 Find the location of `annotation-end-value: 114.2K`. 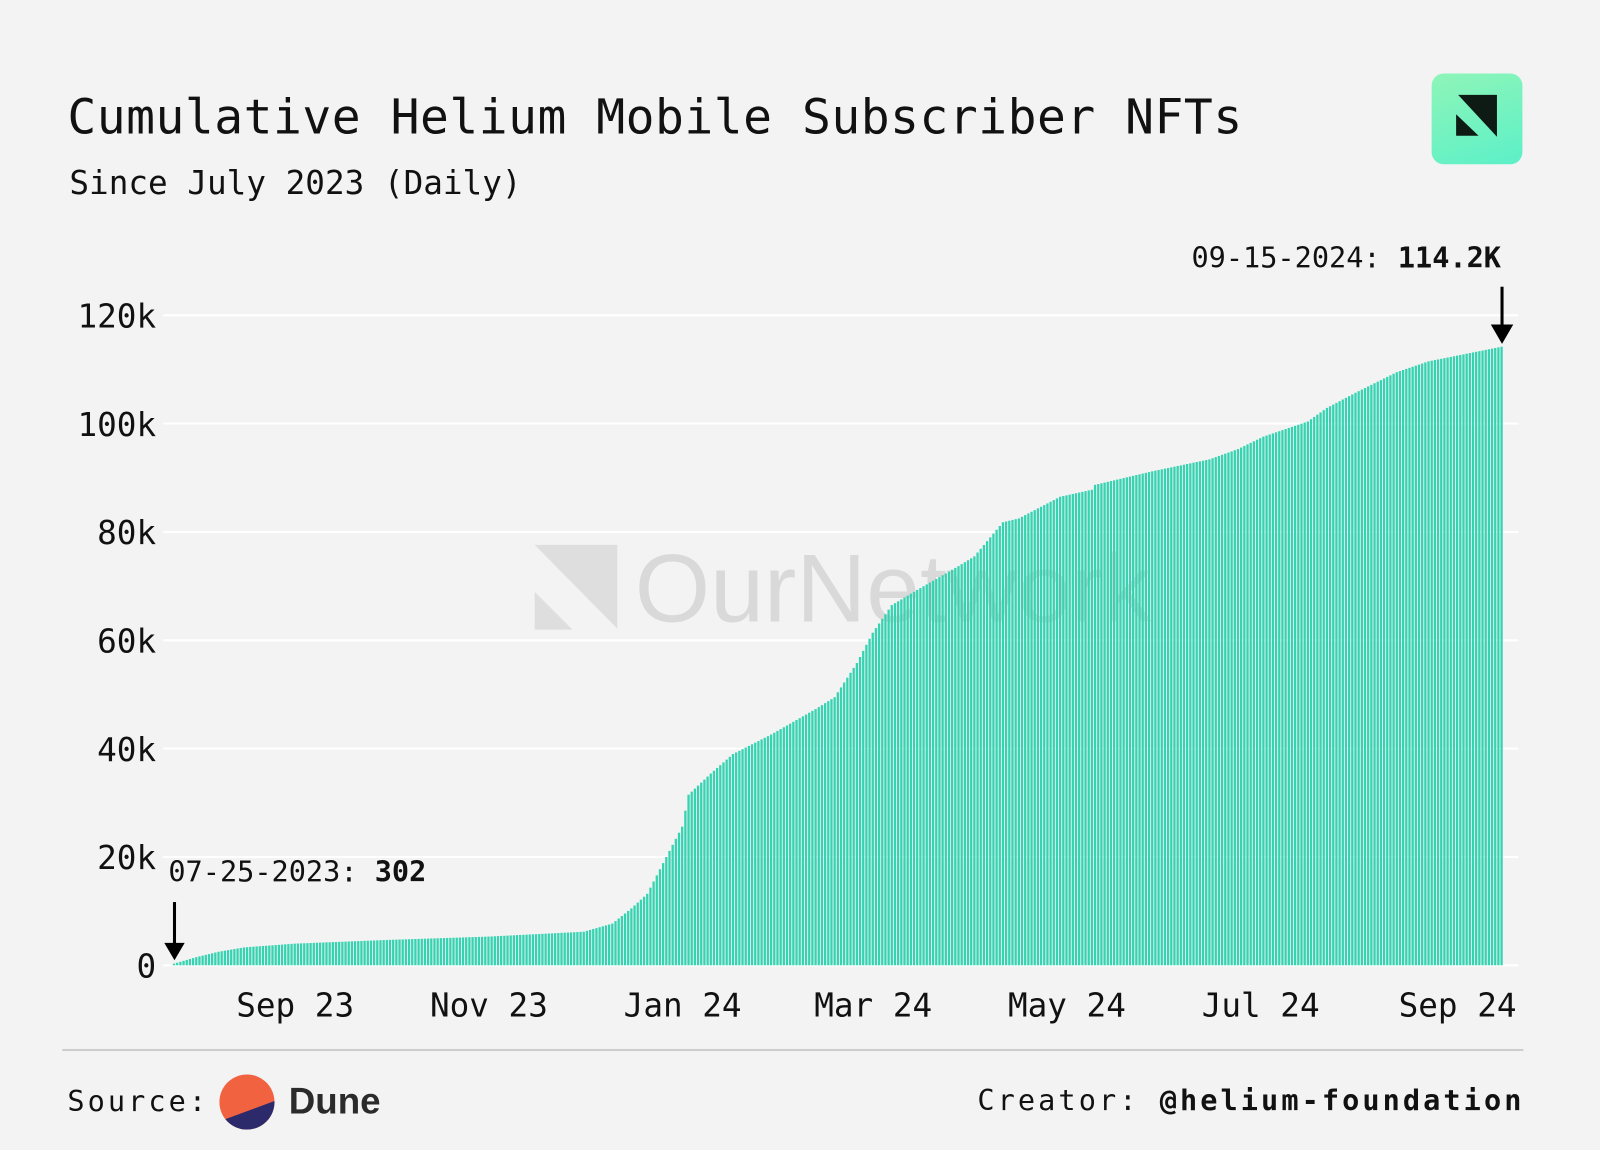

annotation-end-value: 114.2K is located at coordinates (1450, 257).